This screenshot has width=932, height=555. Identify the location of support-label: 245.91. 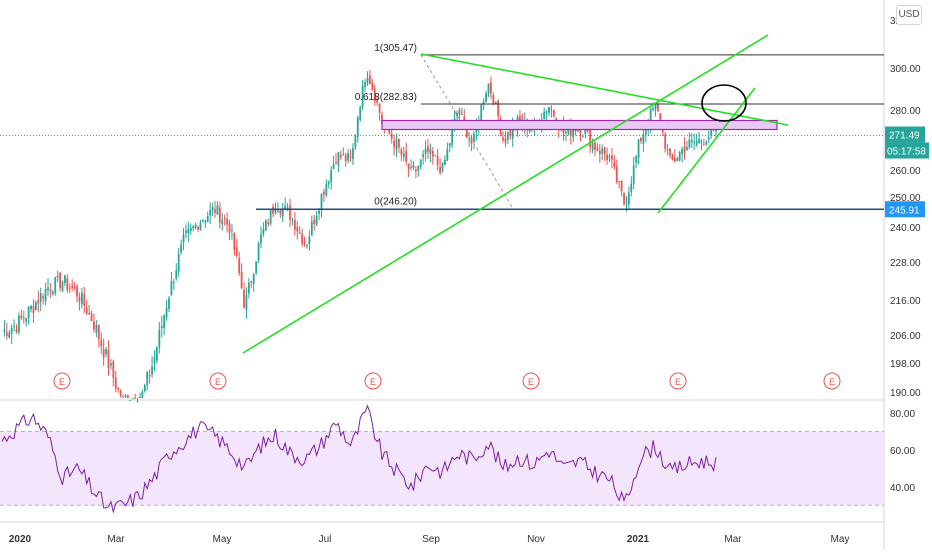
(904, 210).